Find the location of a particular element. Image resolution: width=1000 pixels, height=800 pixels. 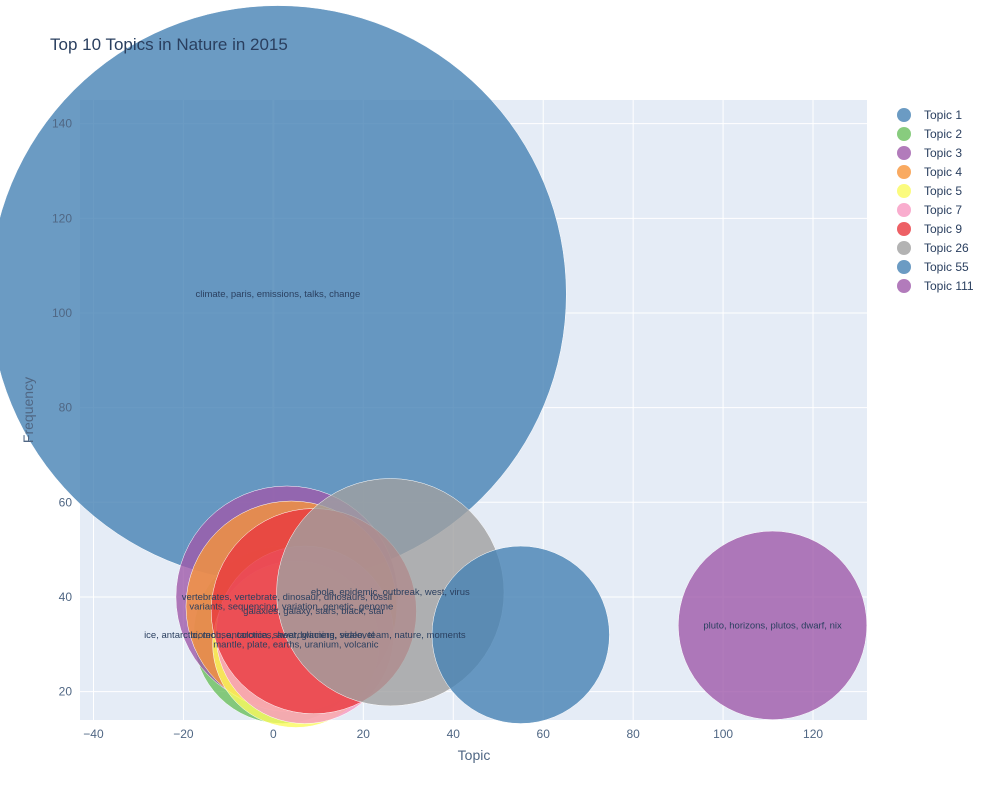

x-tick-label: 100 is located at coordinates (723, 734).